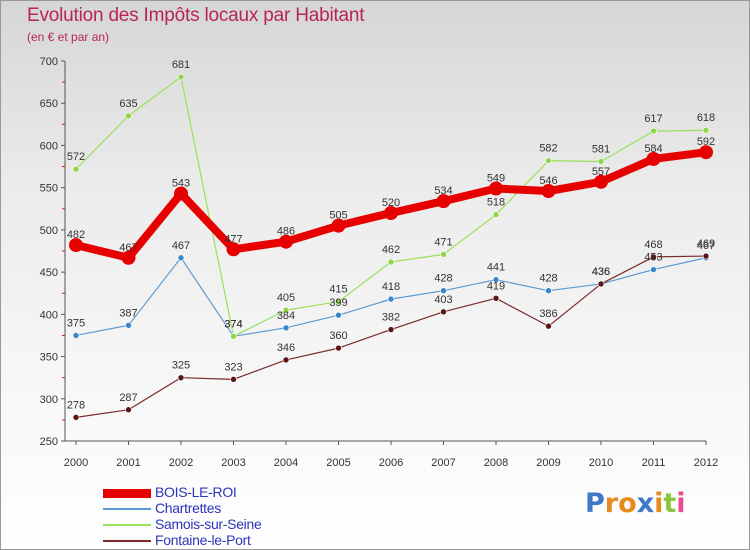  Describe the element at coordinates (286, 316) in the screenshot. I see `data-label-Chartrettes: 384` at that location.